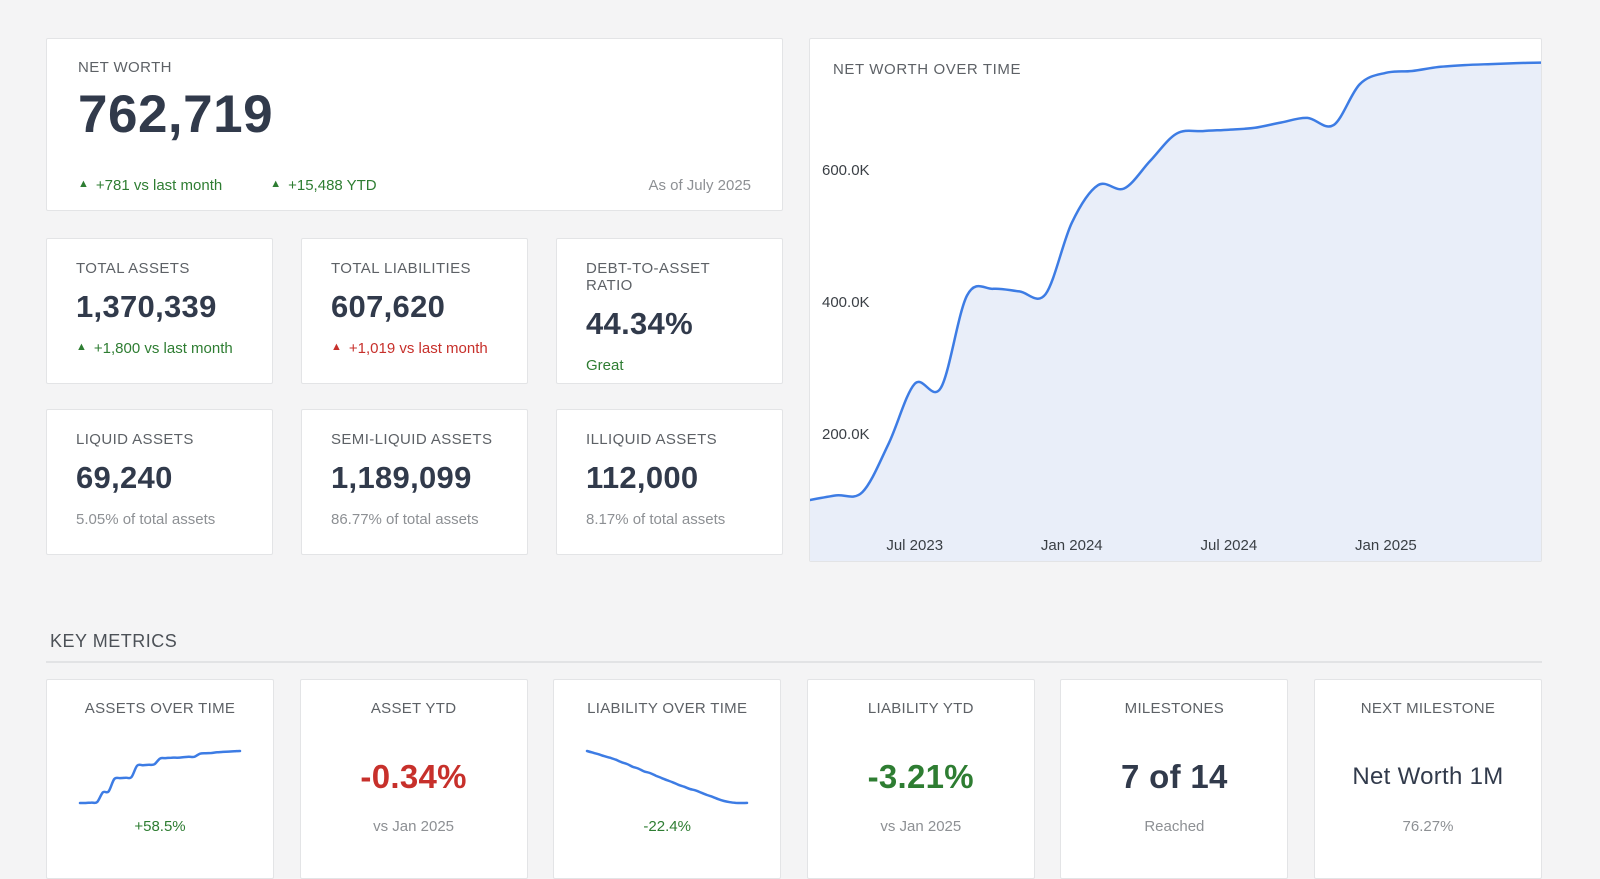 The width and height of the screenshot is (1600, 879). I want to click on metric-card-liability-over-time: LIABILITY OVER TIME -22.4%, so click(667, 779).